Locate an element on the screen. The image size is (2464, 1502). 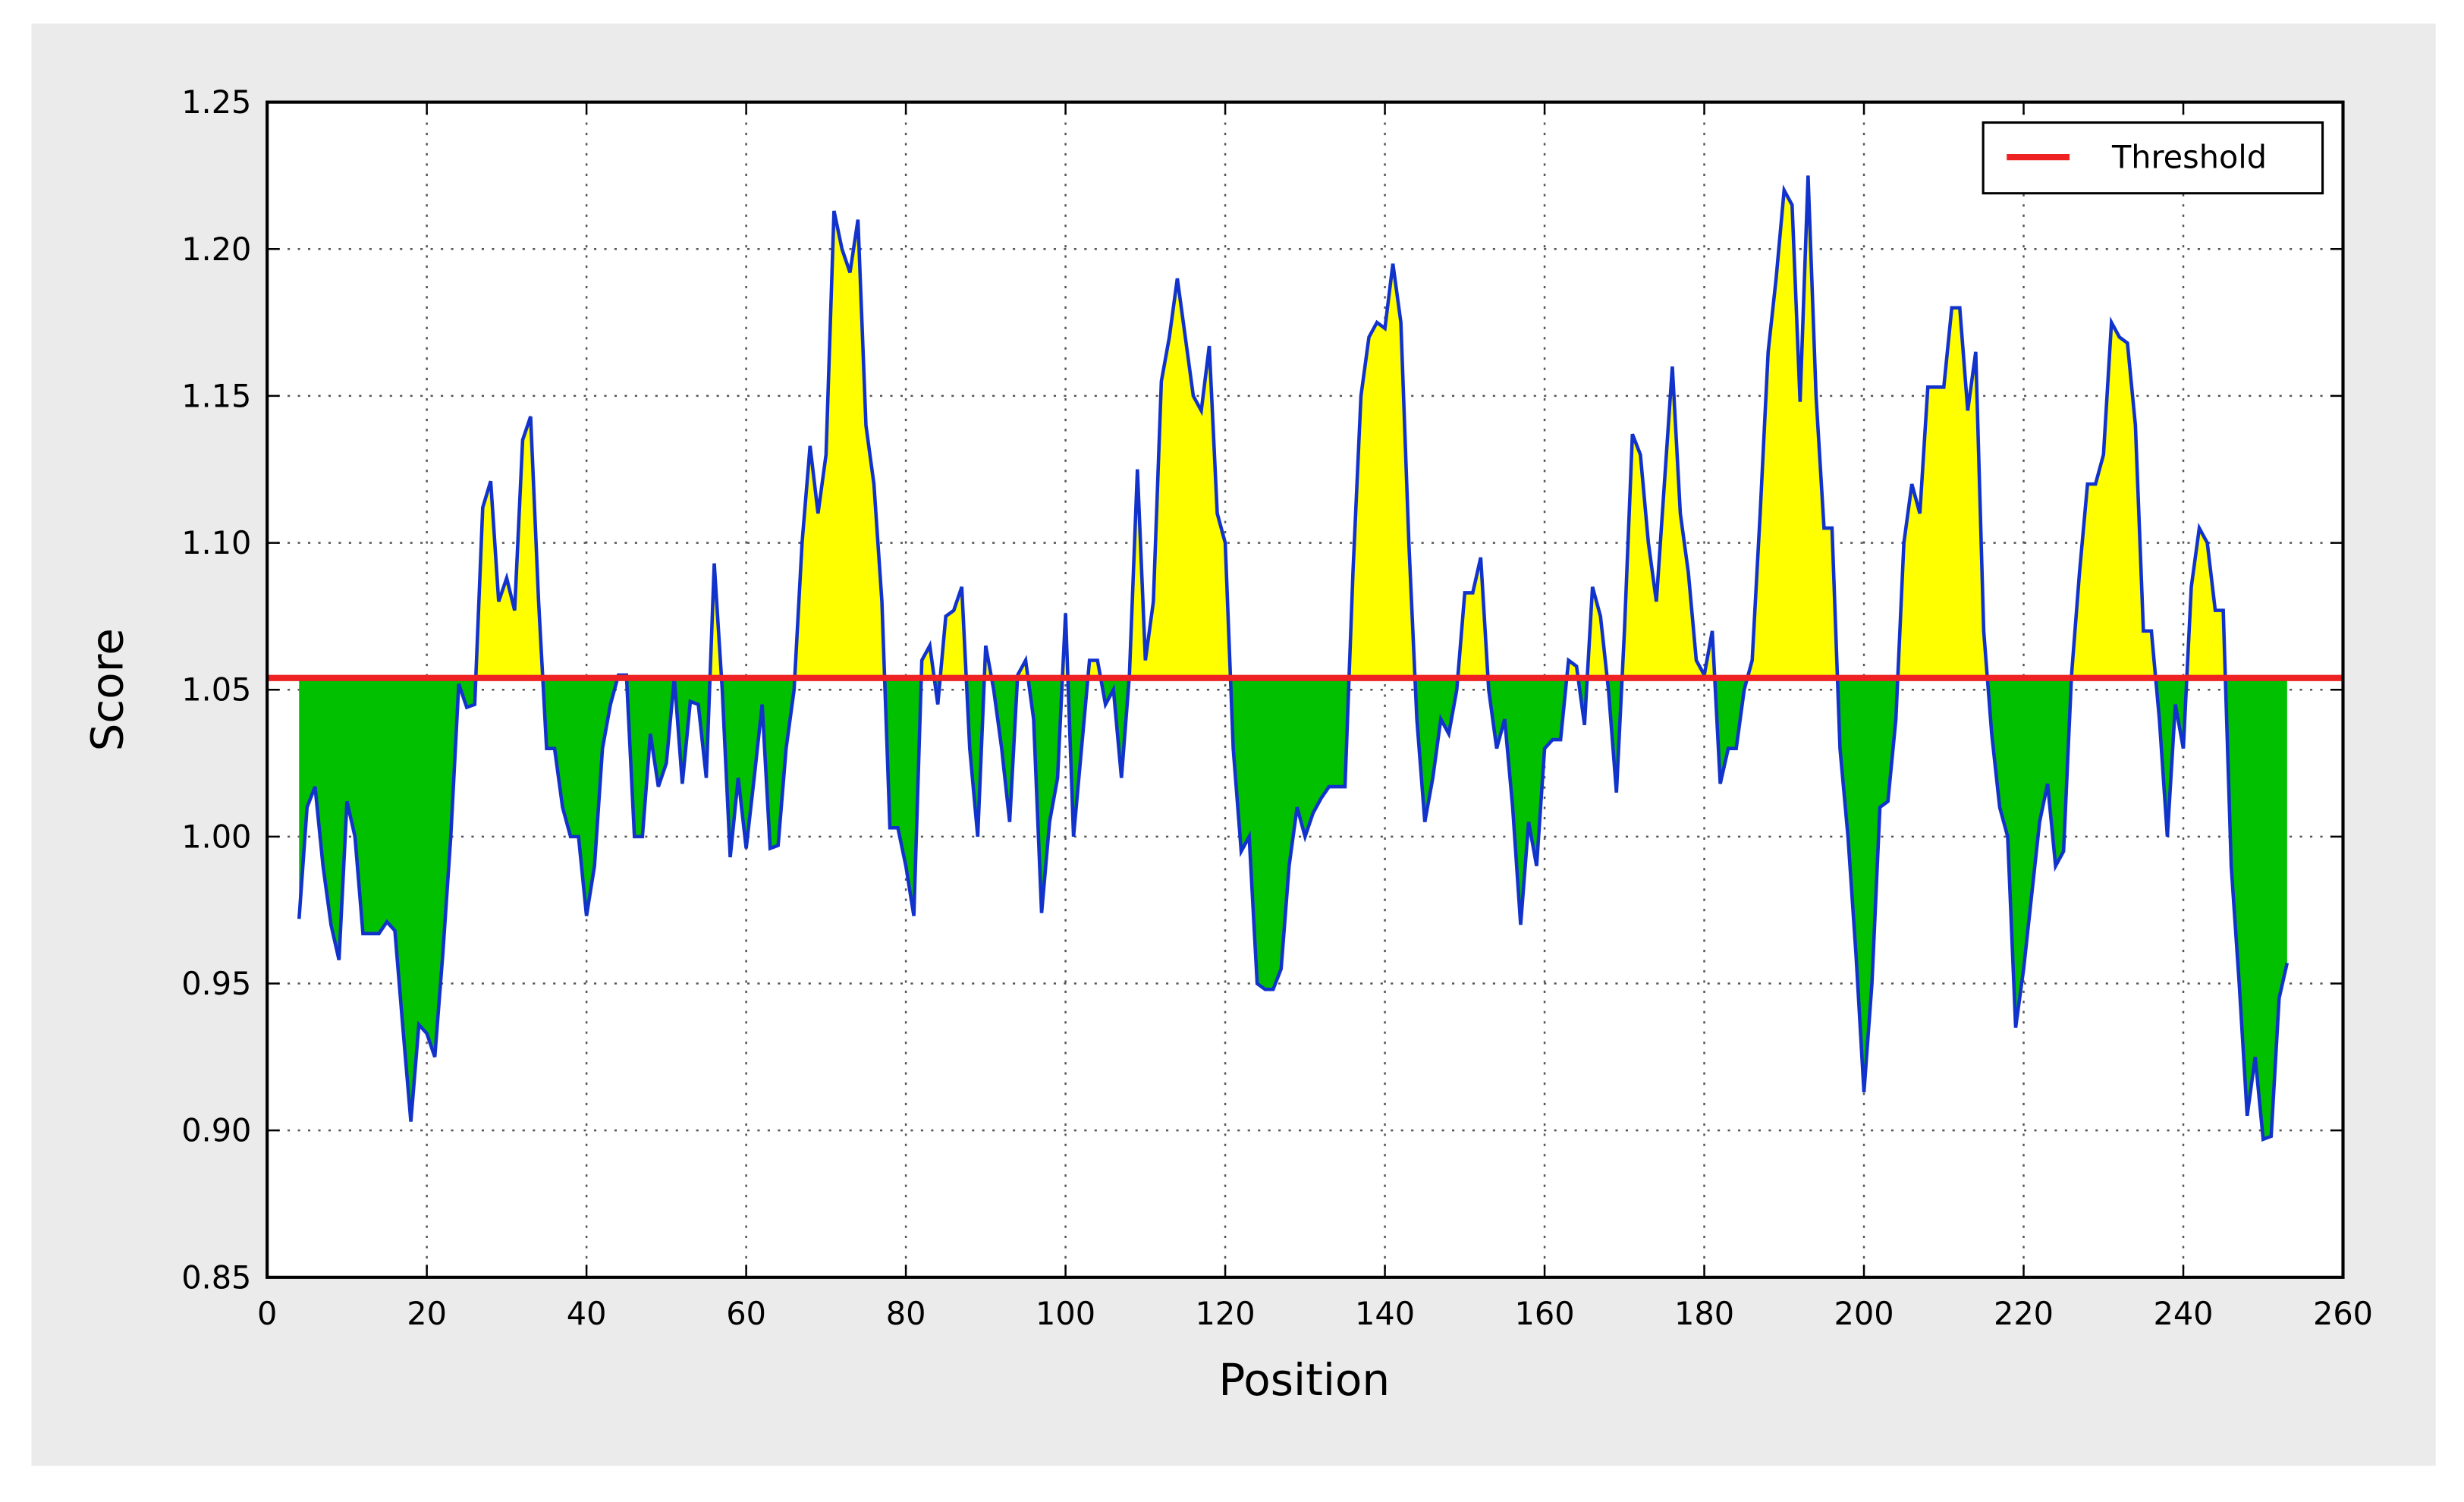
x-tick-label: 260 is located at coordinates (2343, 1314).